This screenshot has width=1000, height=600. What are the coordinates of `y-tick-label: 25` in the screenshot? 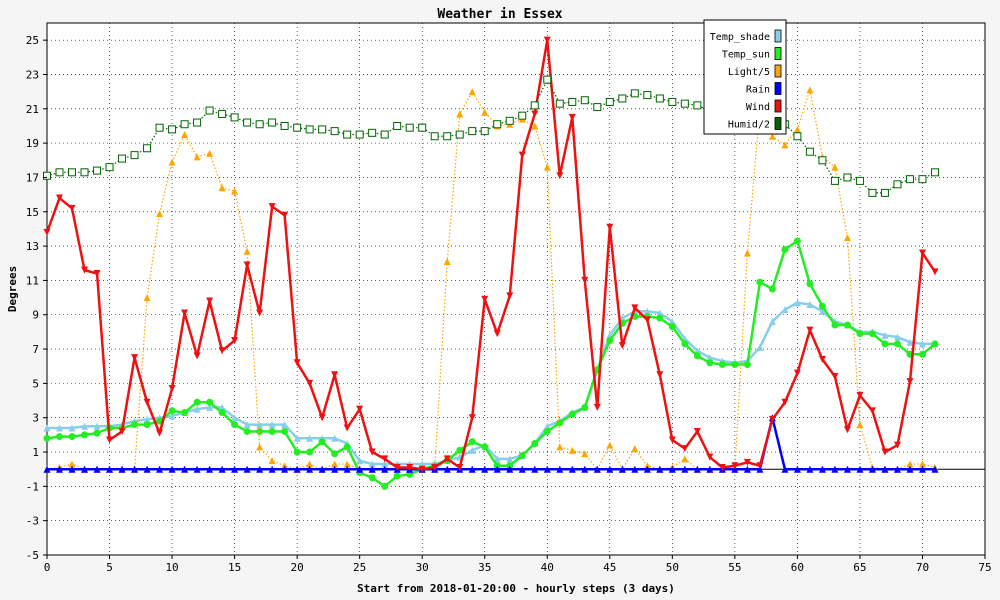 It's located at (32, 40).